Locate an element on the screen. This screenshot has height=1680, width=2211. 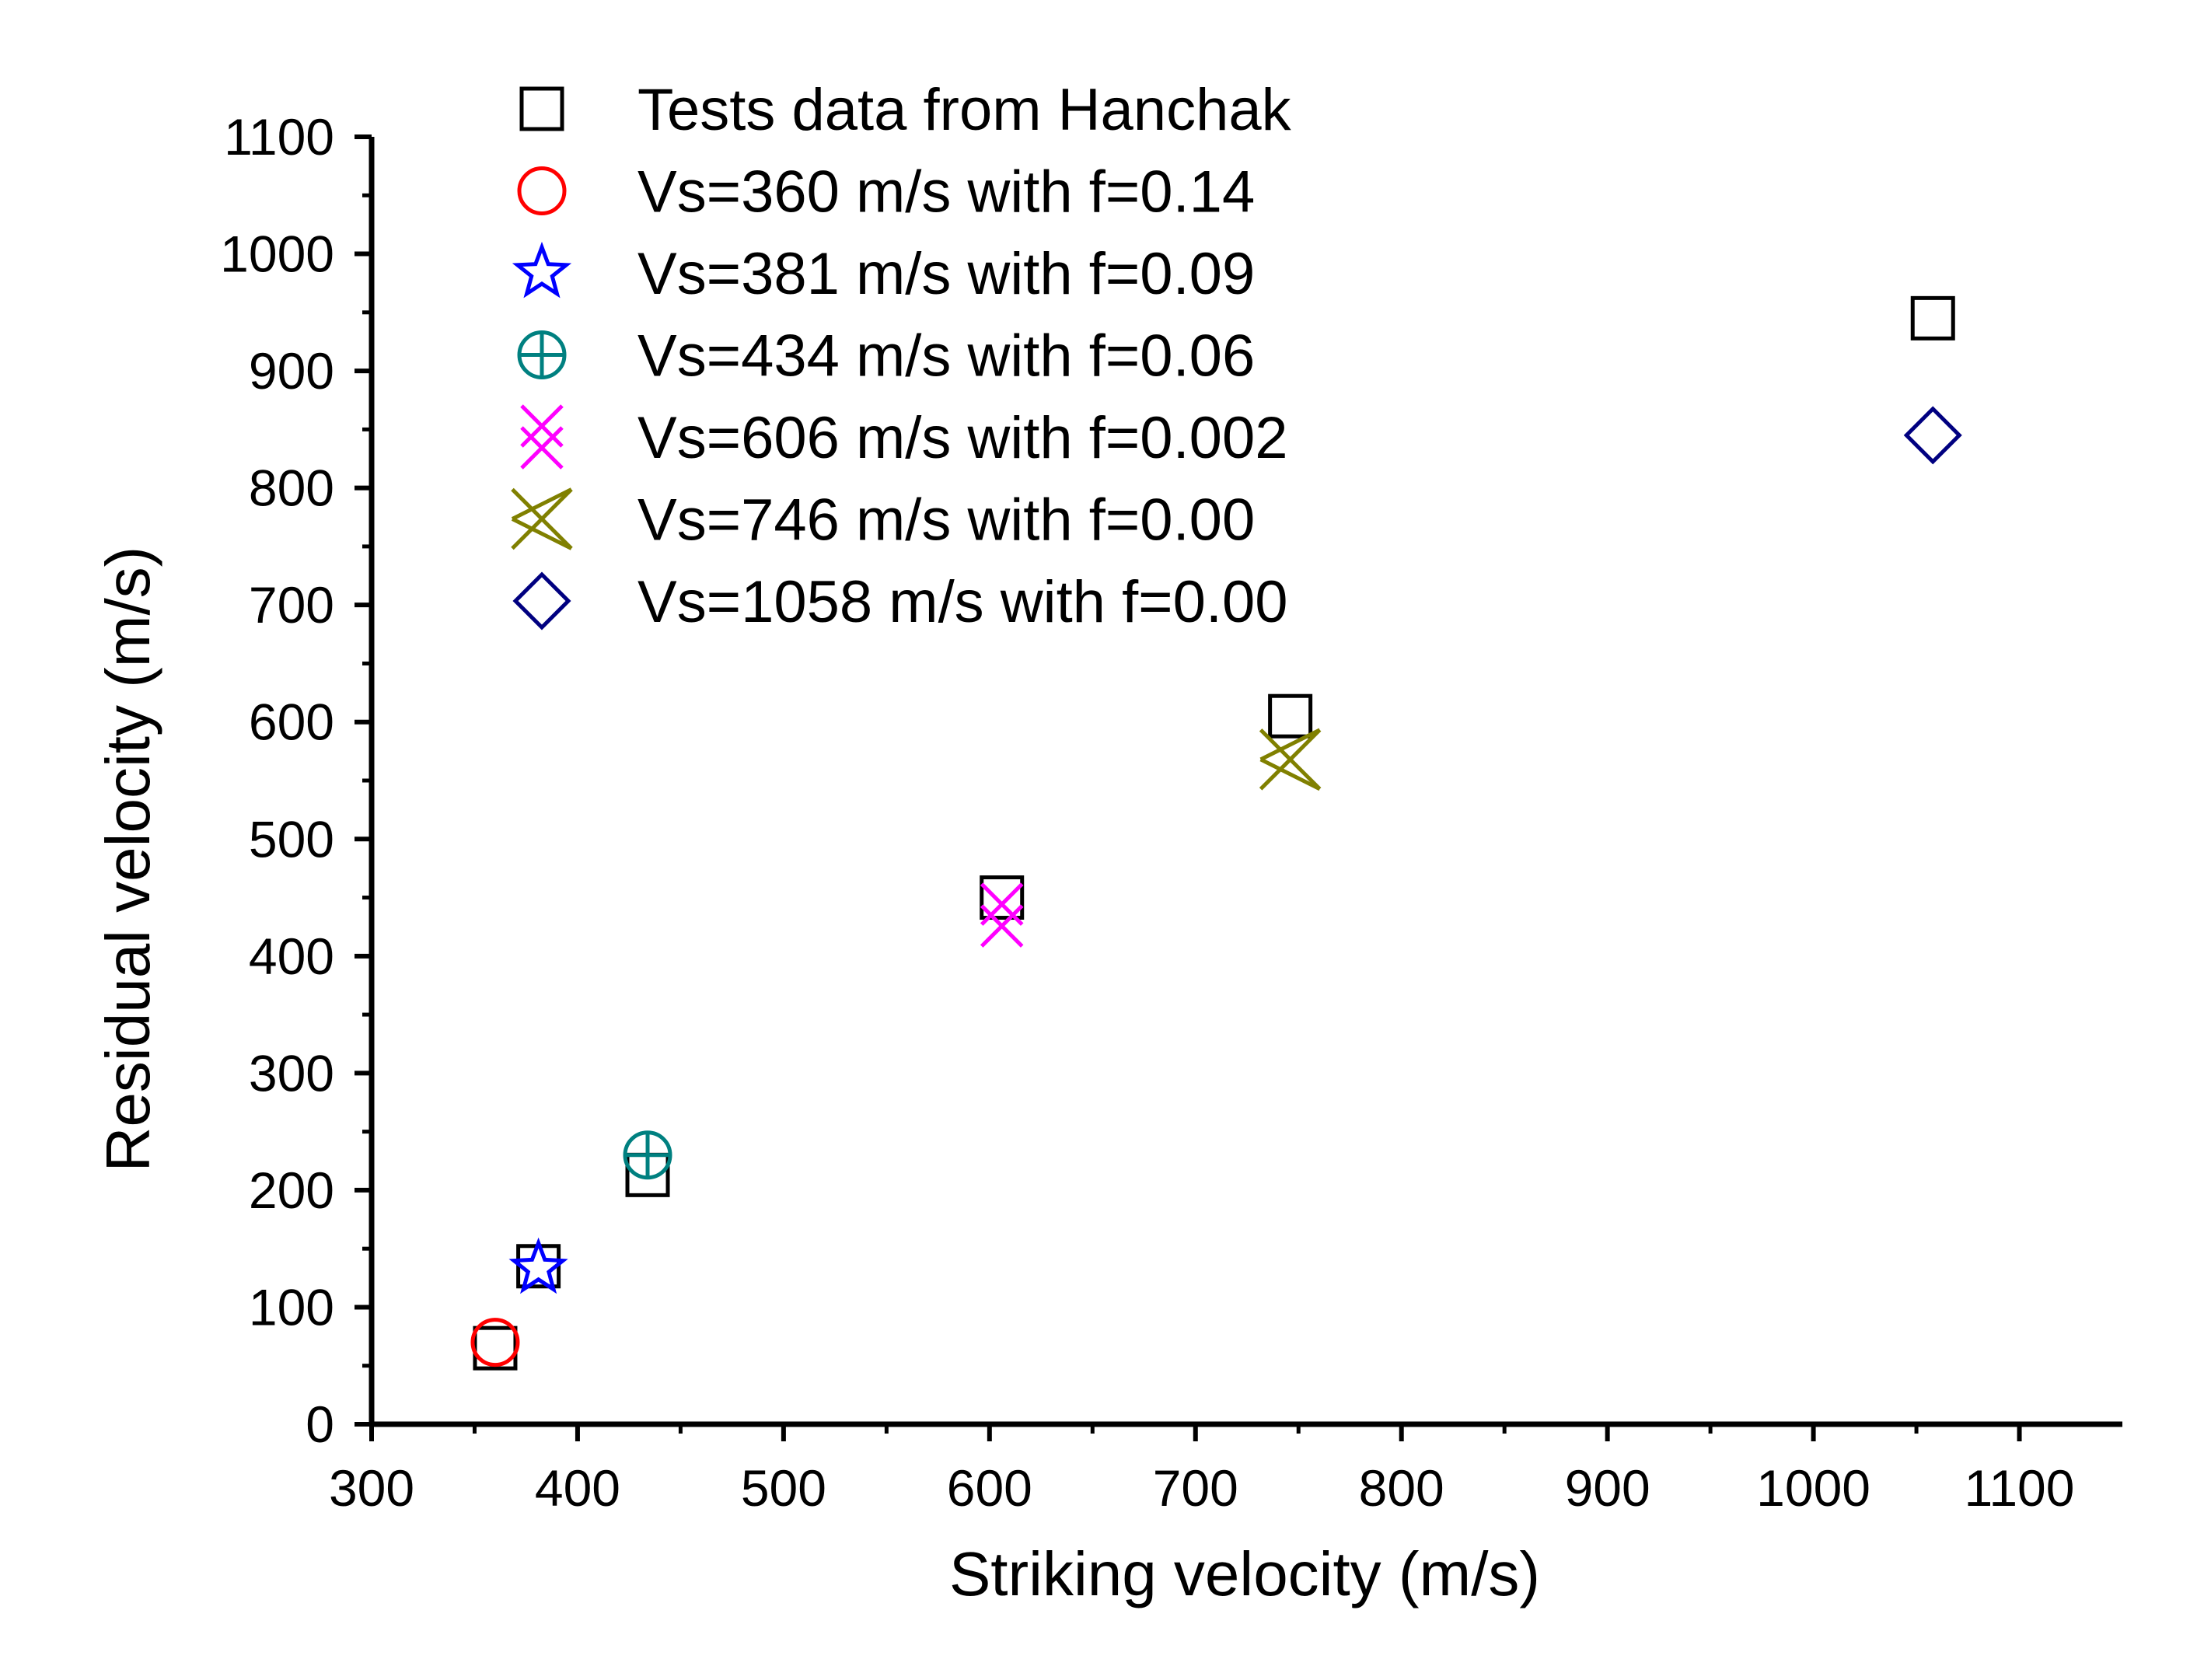
legend-marker-star is located at coordinates (542, 270).